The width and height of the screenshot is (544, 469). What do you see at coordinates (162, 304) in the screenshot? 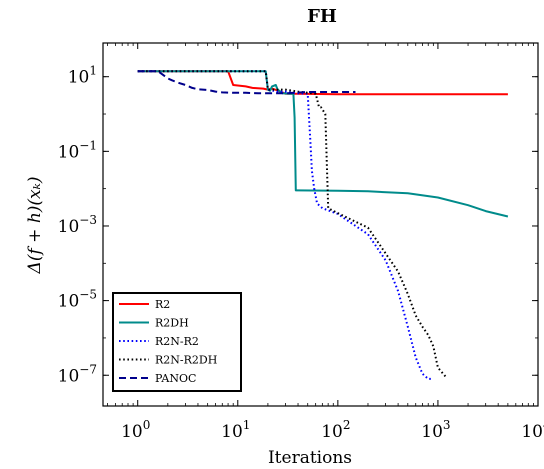
I see `legend-label: R2` at bounding box center [162, 304].